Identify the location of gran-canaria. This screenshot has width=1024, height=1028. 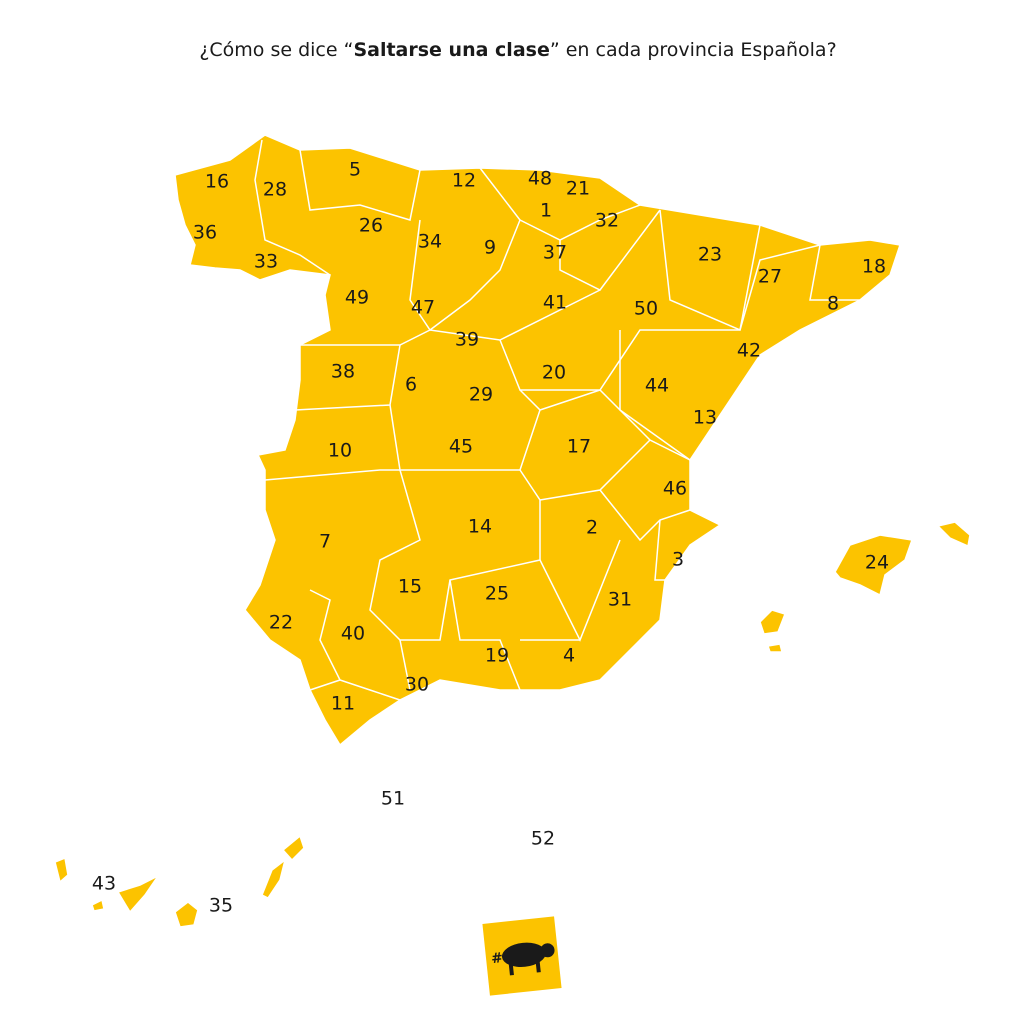
(186, 914).